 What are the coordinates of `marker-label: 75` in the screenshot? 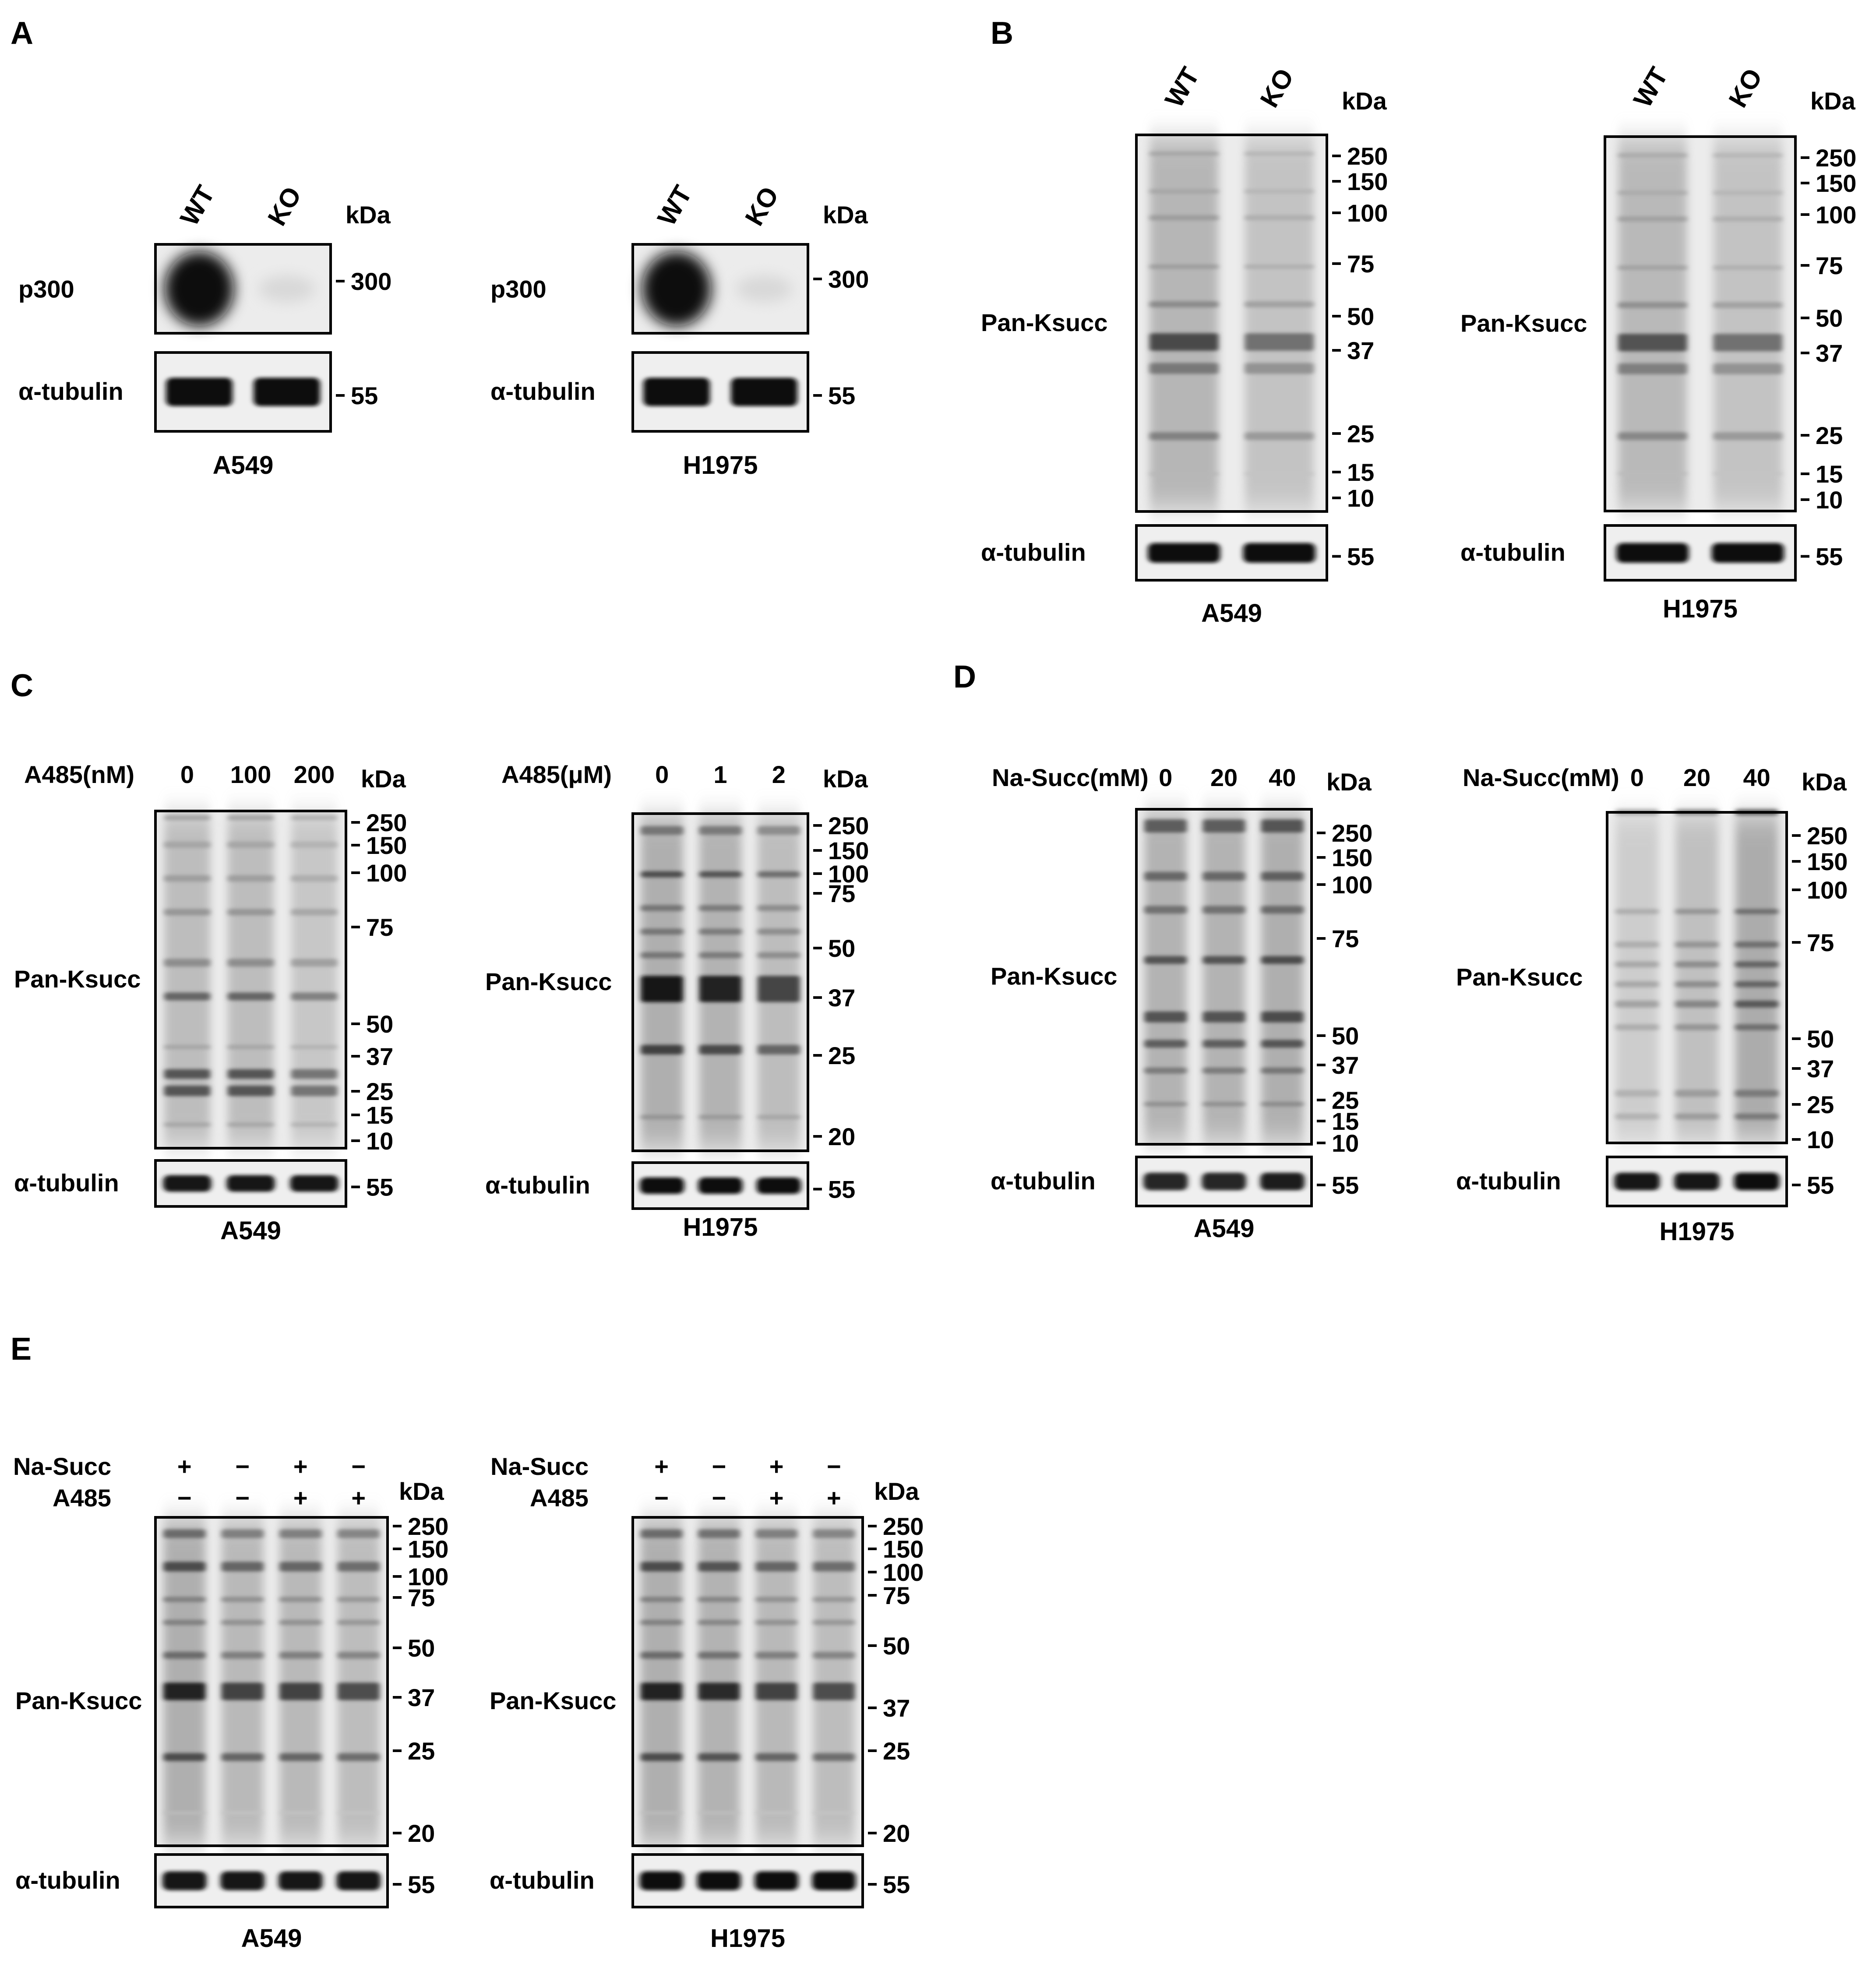 It's located at (379, 927).